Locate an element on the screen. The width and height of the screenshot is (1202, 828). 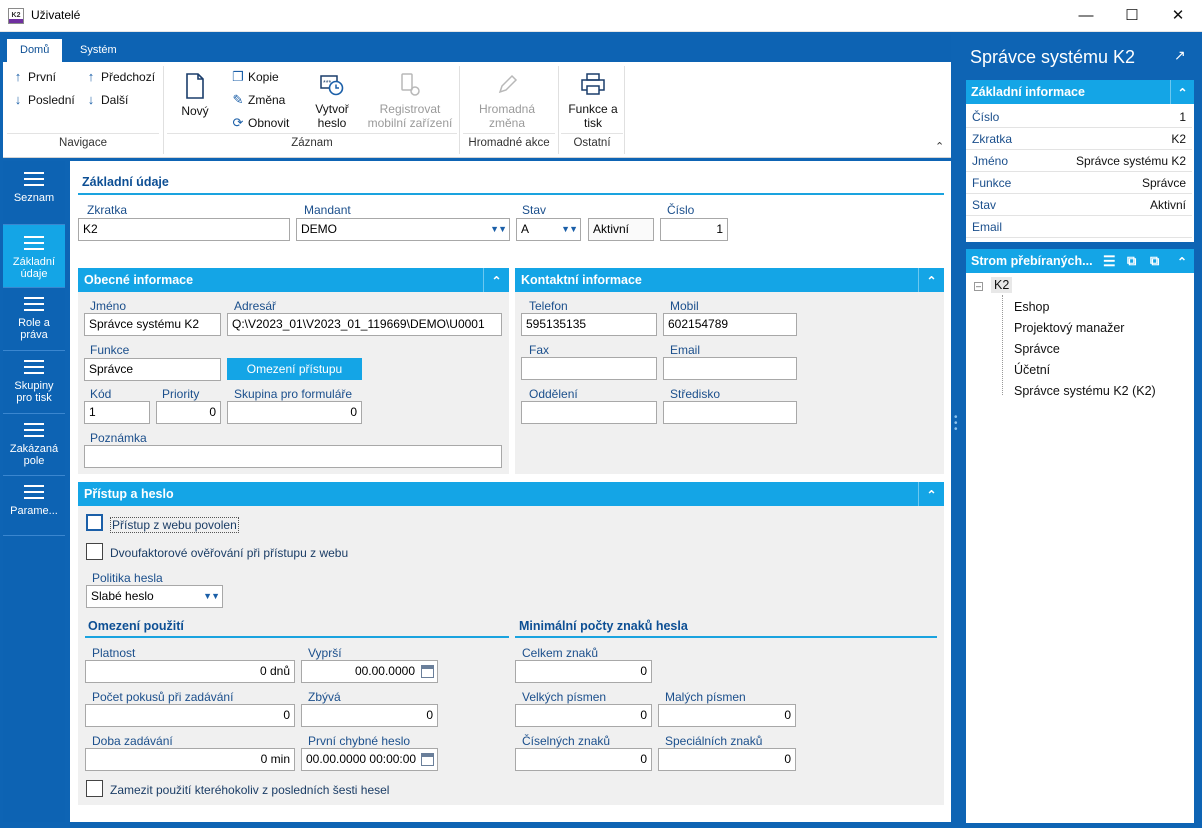
group-label-ostatni: Ostatní is located at coordinates (592, 143).